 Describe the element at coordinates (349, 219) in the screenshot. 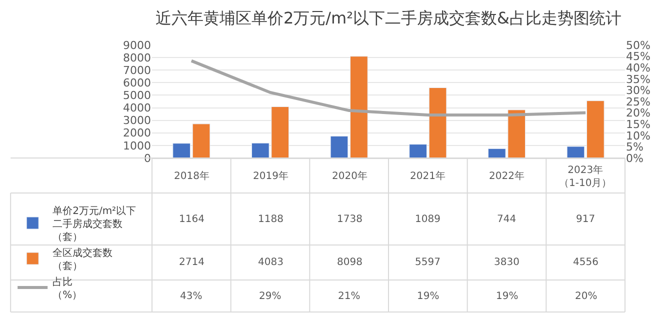

I see `text: 1738` at that location.